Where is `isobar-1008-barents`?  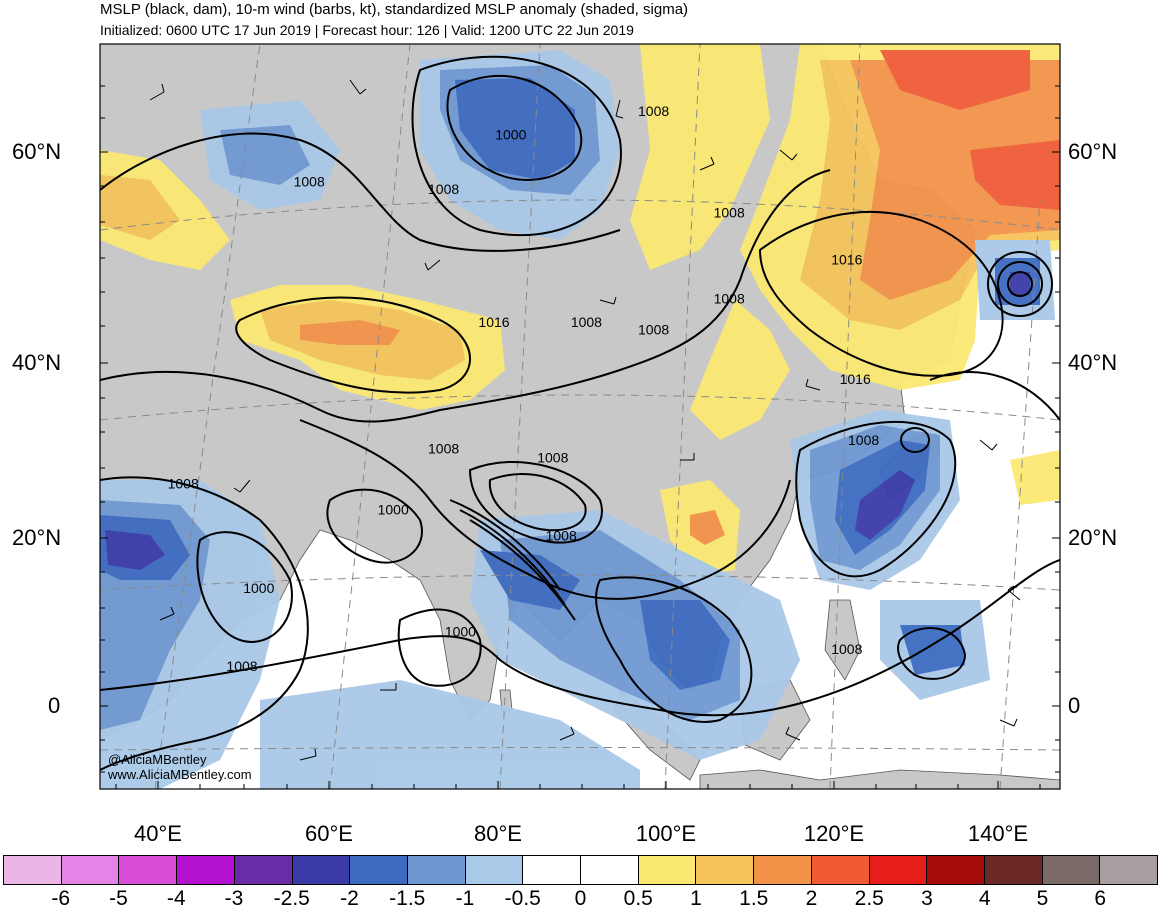 isobar-1008-barents is located at coordinates (516, 146).